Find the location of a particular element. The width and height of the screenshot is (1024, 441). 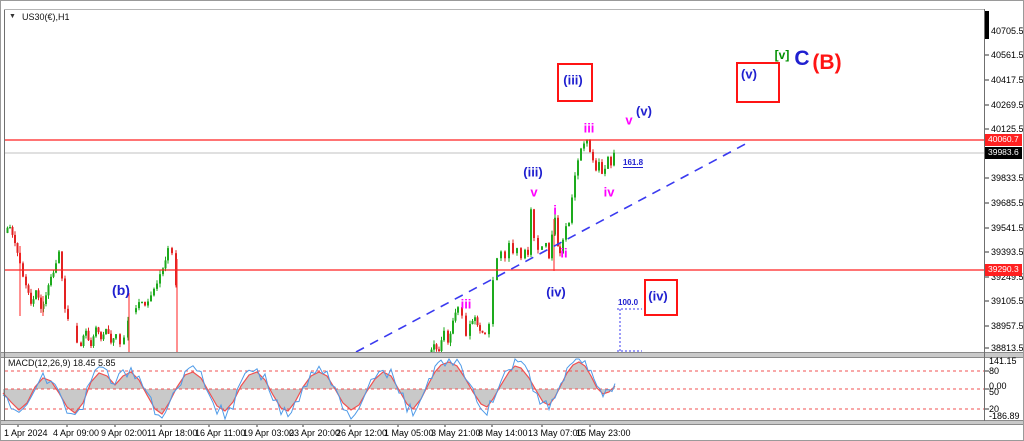

symbol-dropdown-icon: ▼ is located at coordinates (12, 16).